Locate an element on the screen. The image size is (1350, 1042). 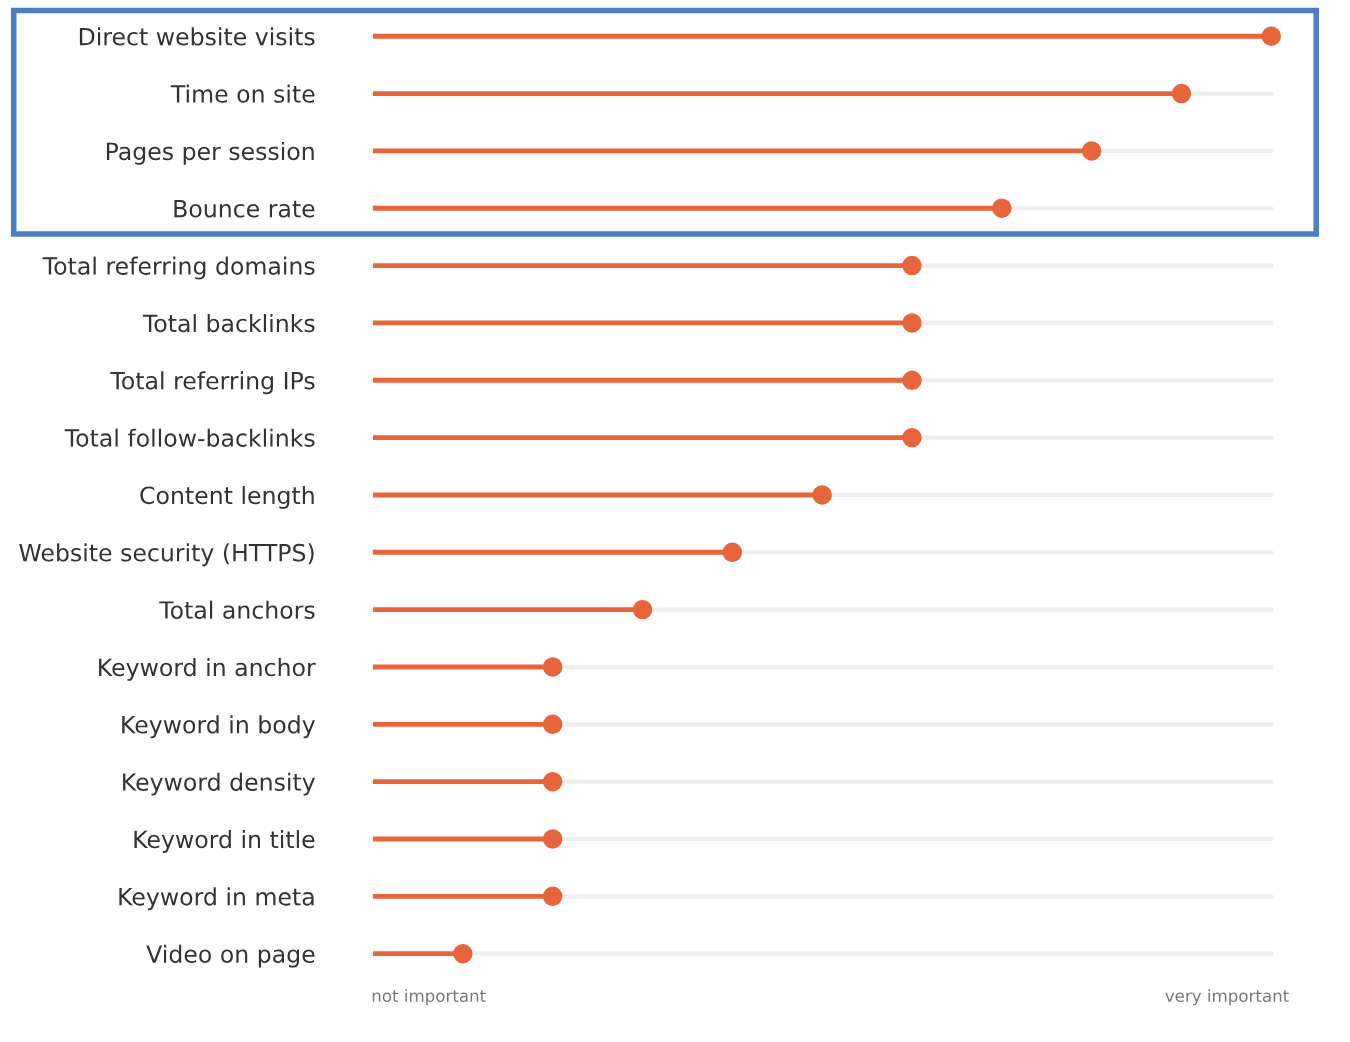
y-tick-label: Keyword in title is located at coordinates (224, 841).